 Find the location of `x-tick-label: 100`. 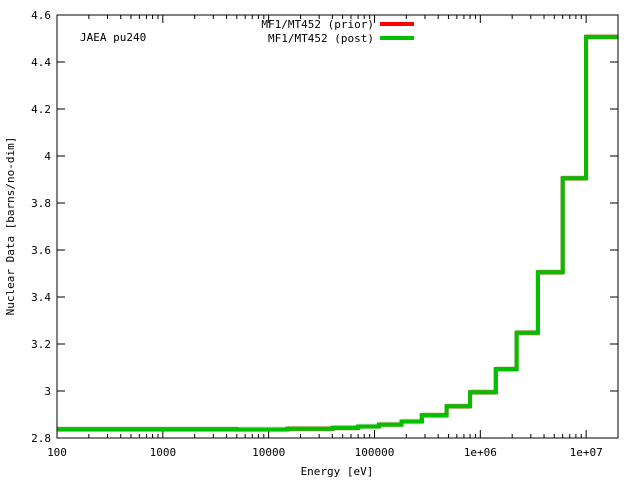

x-tick-label: 100 is located at coordinates (57, 452).